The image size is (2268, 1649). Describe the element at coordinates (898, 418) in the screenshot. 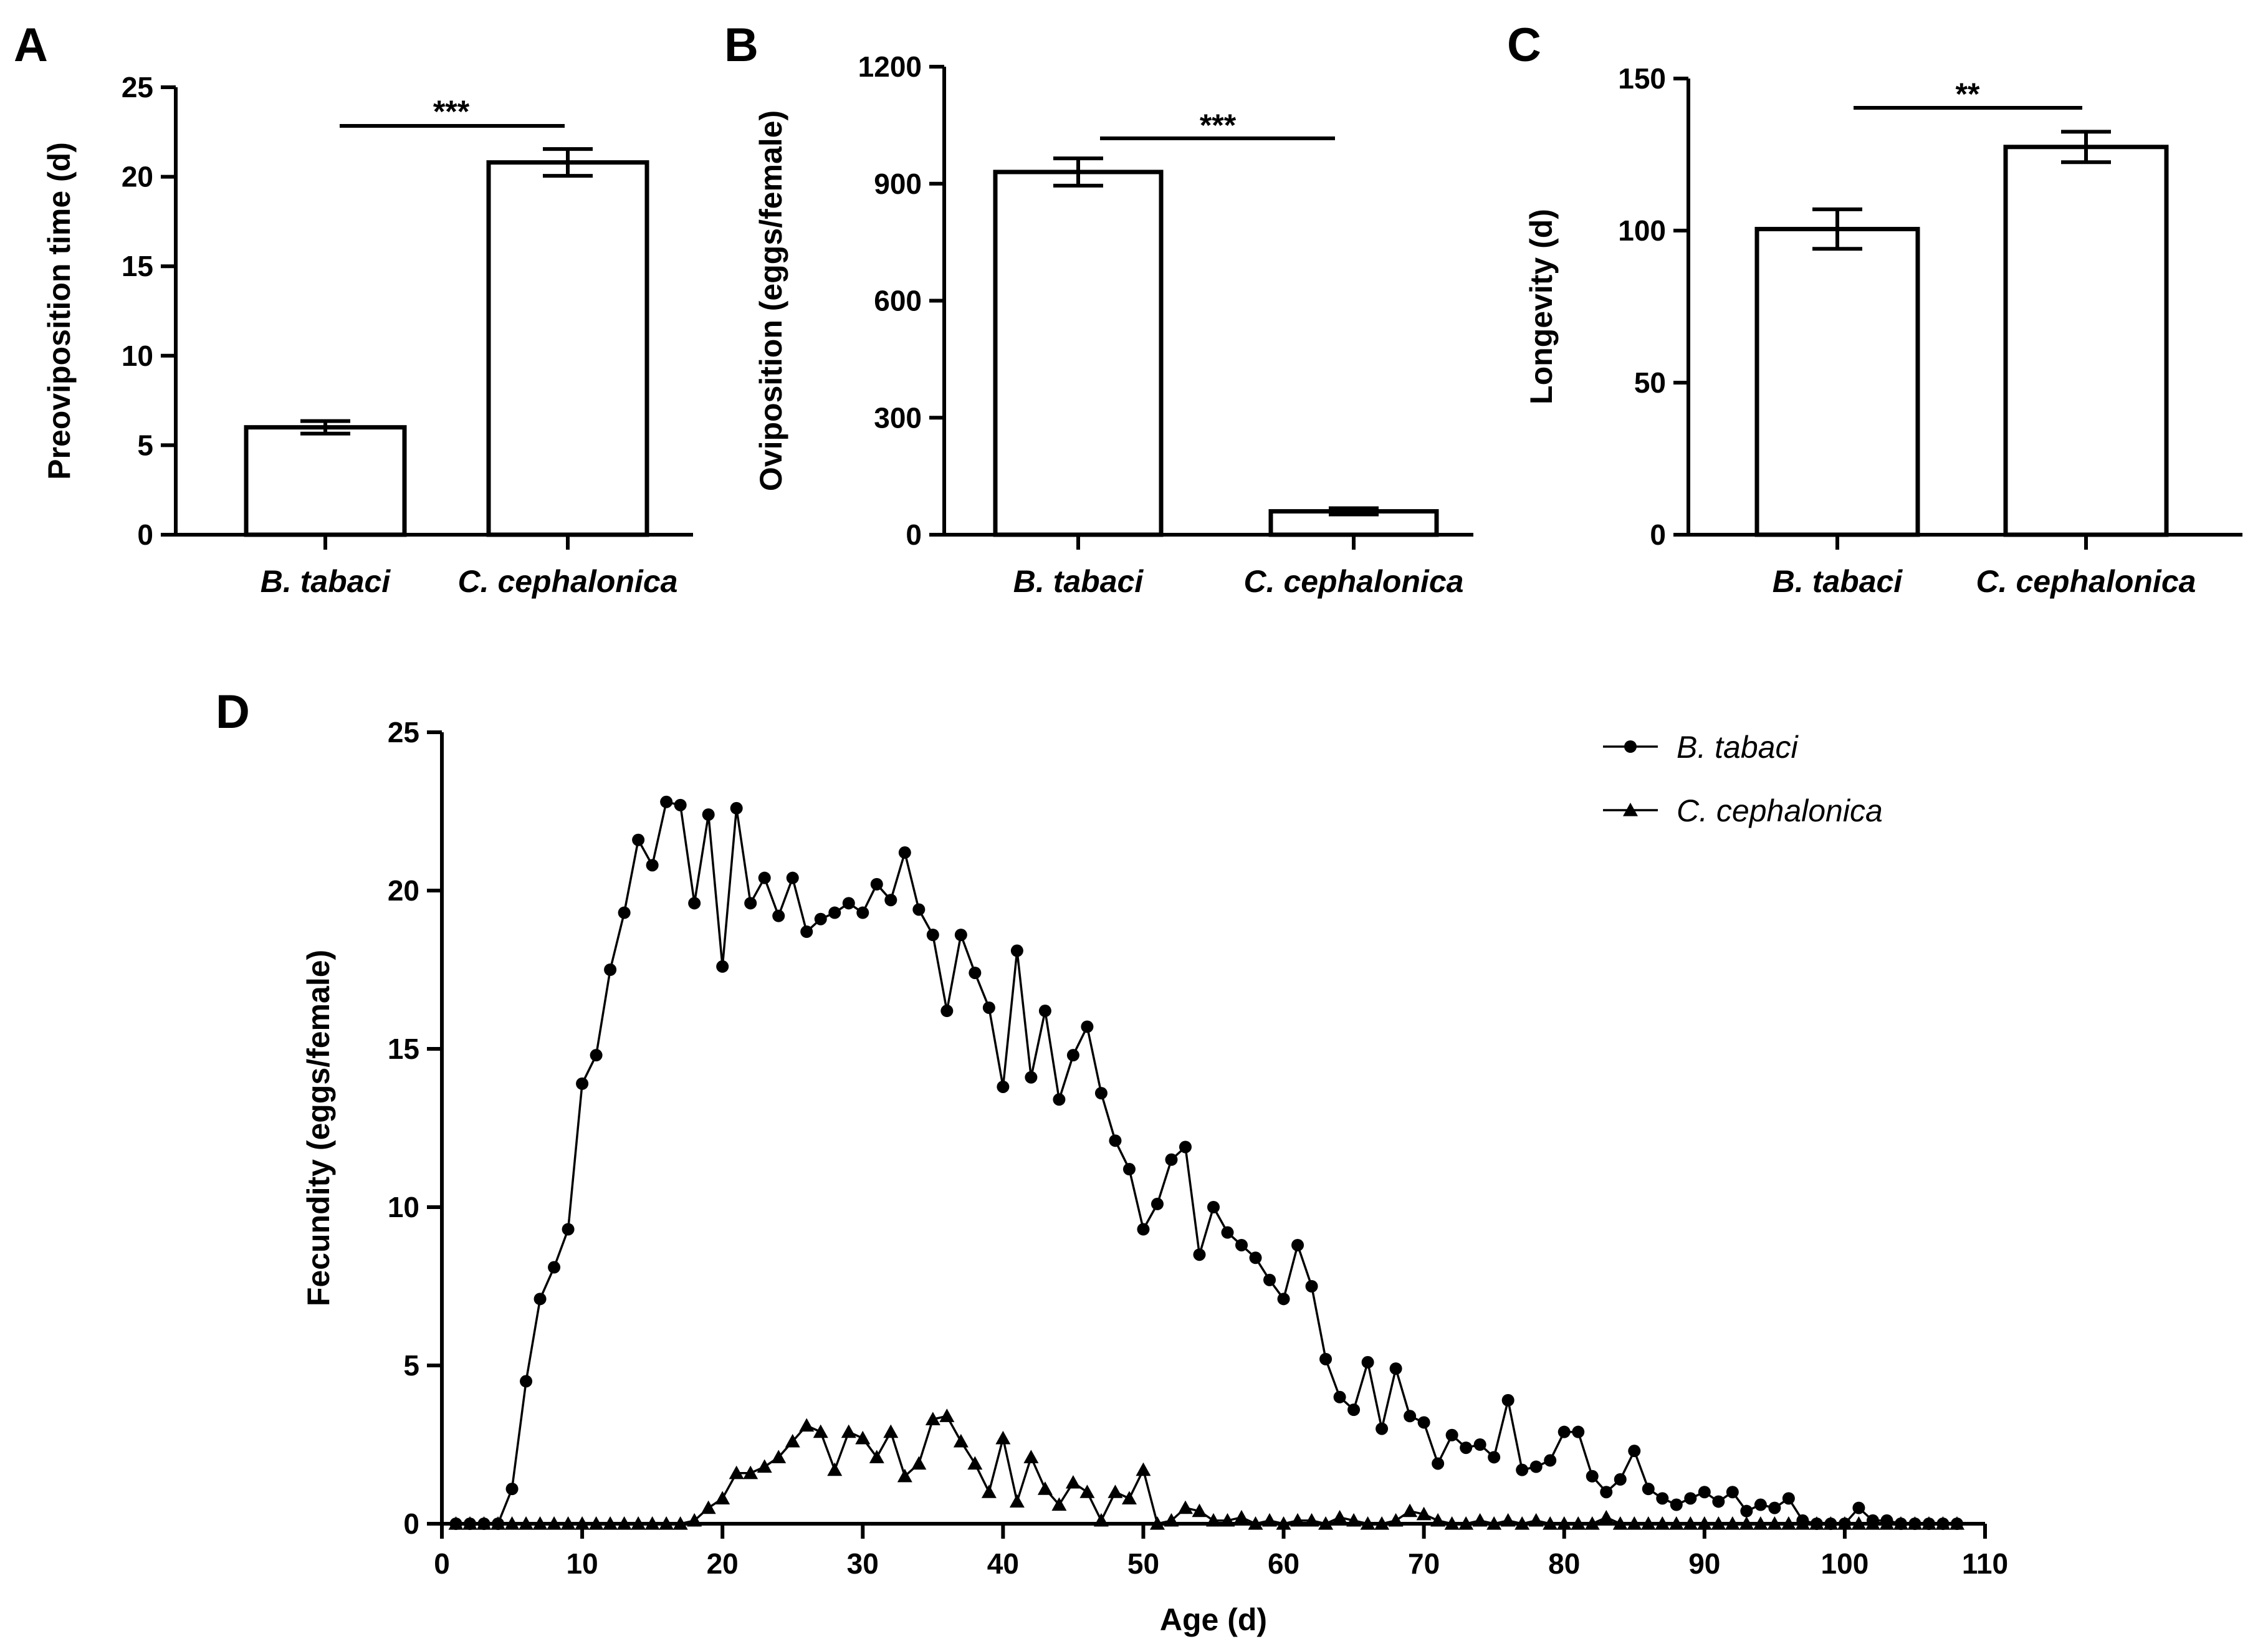

I see `y-tick-label: 300` at that location.